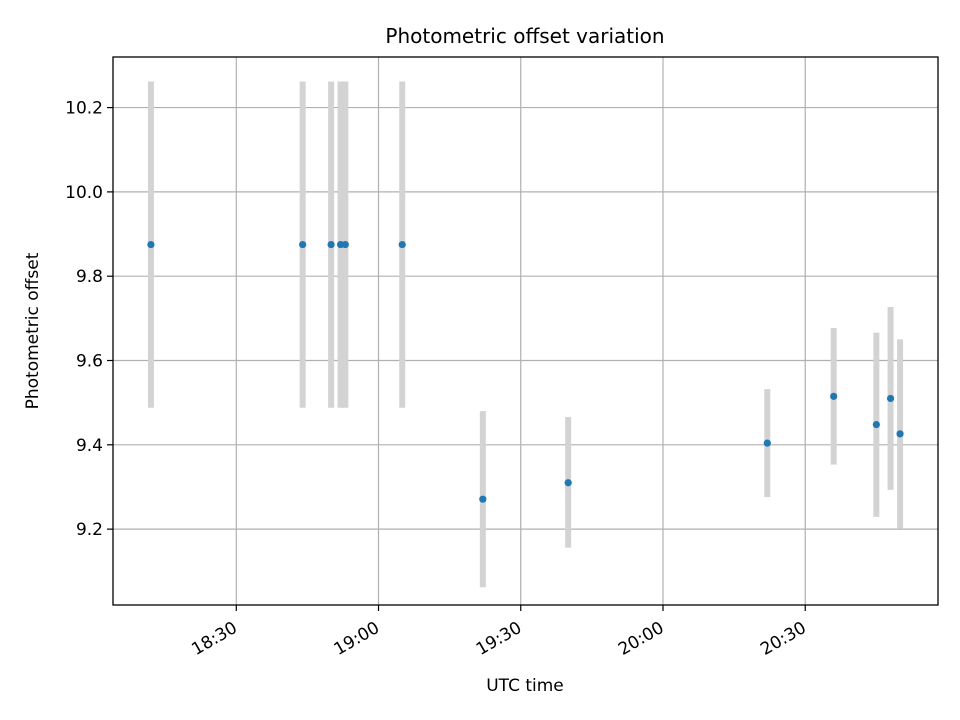 The image size is (960, 720). I want to click on y-tick-label: 9.6, so click(89, 362).